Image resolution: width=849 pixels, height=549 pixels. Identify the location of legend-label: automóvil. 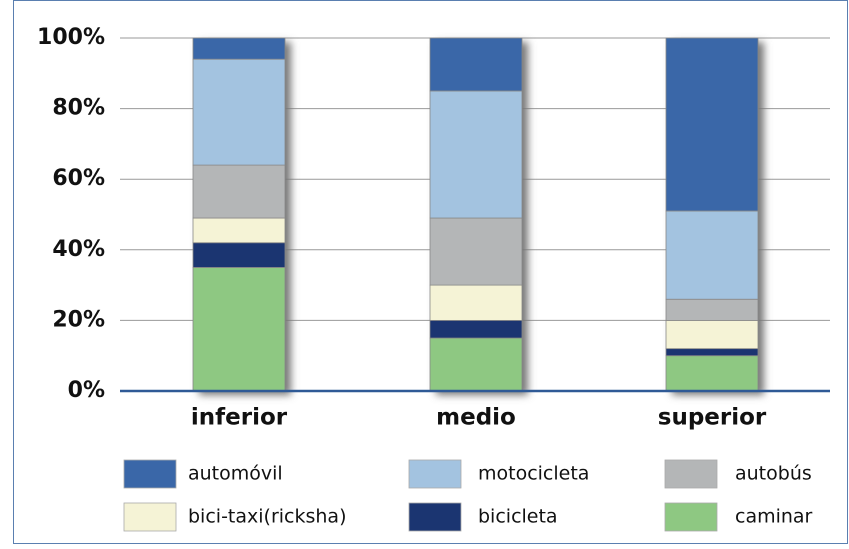
(235, 474).